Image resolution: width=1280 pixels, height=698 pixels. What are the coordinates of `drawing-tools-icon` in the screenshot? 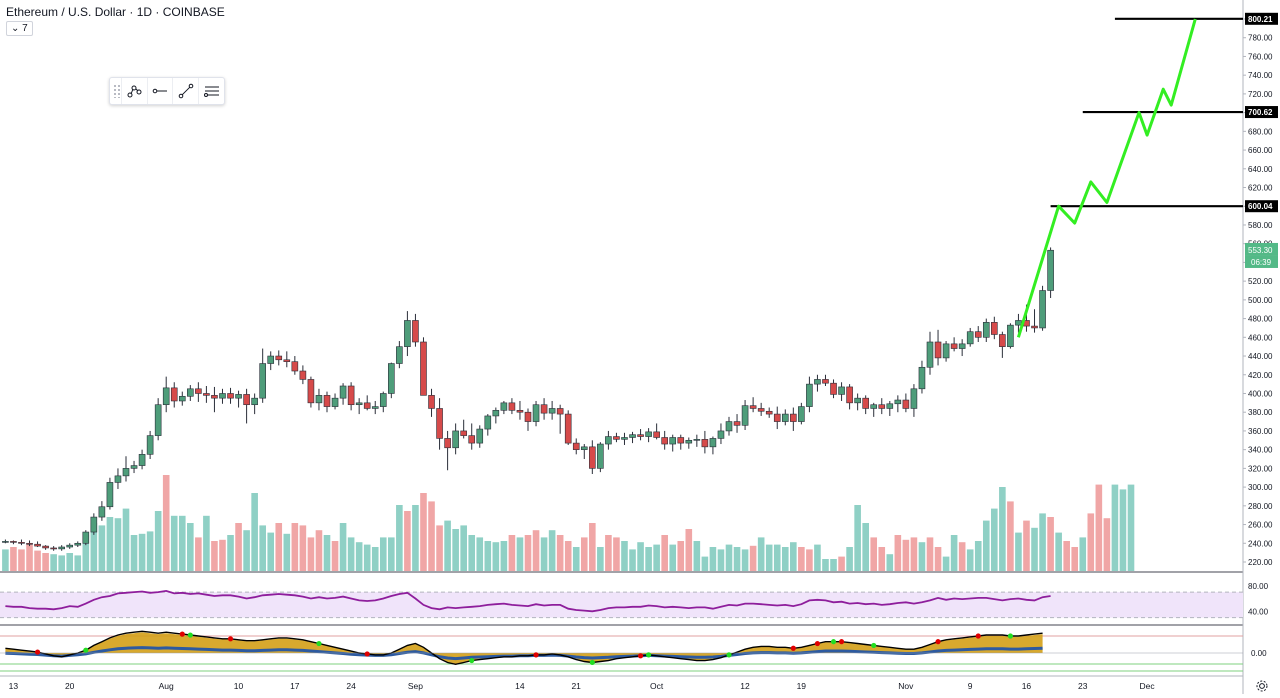 It's located at (133, 91).